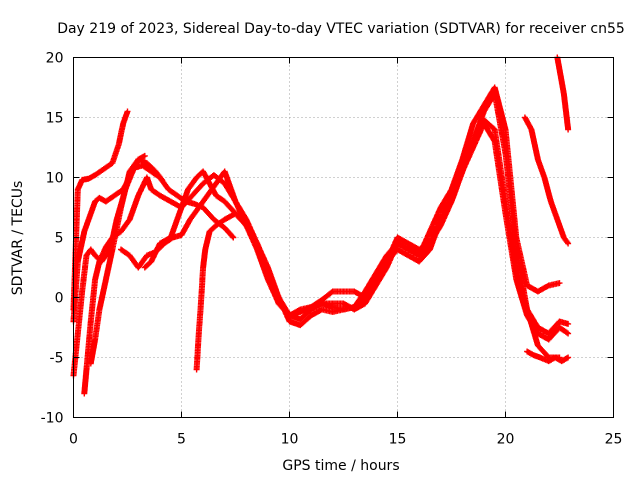  Describe the element at coordinates (57, 359) in the screenshot. I see `y-tick-label: -5` at that location.